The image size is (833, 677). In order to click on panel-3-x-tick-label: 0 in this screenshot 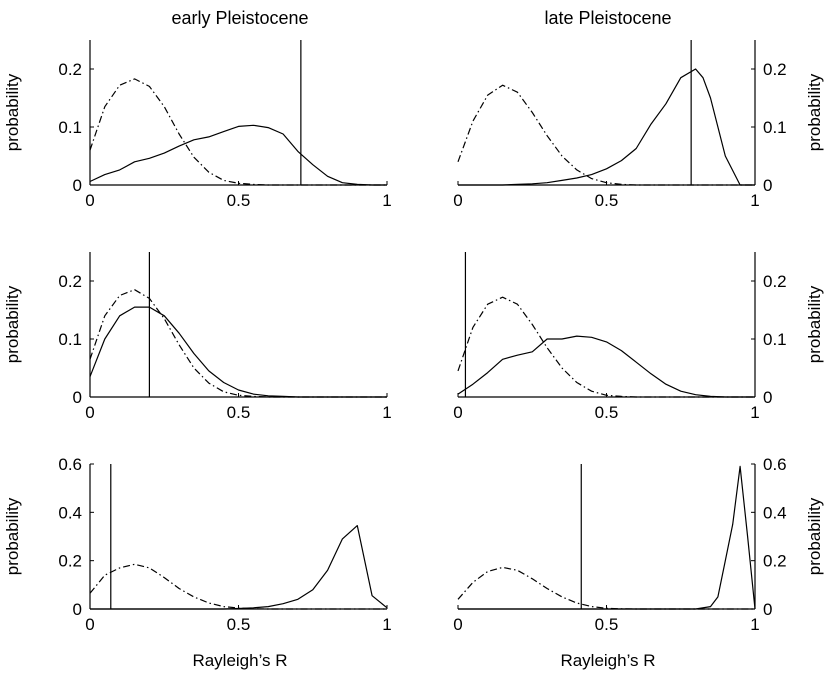, I will do `click(89, 412)`.